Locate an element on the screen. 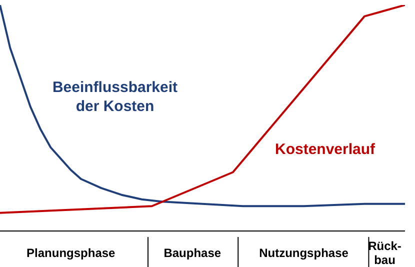 The height and width of the screenshot is (267, 415). x-tick-label: Bauphase is located at coordinates (193, 253).